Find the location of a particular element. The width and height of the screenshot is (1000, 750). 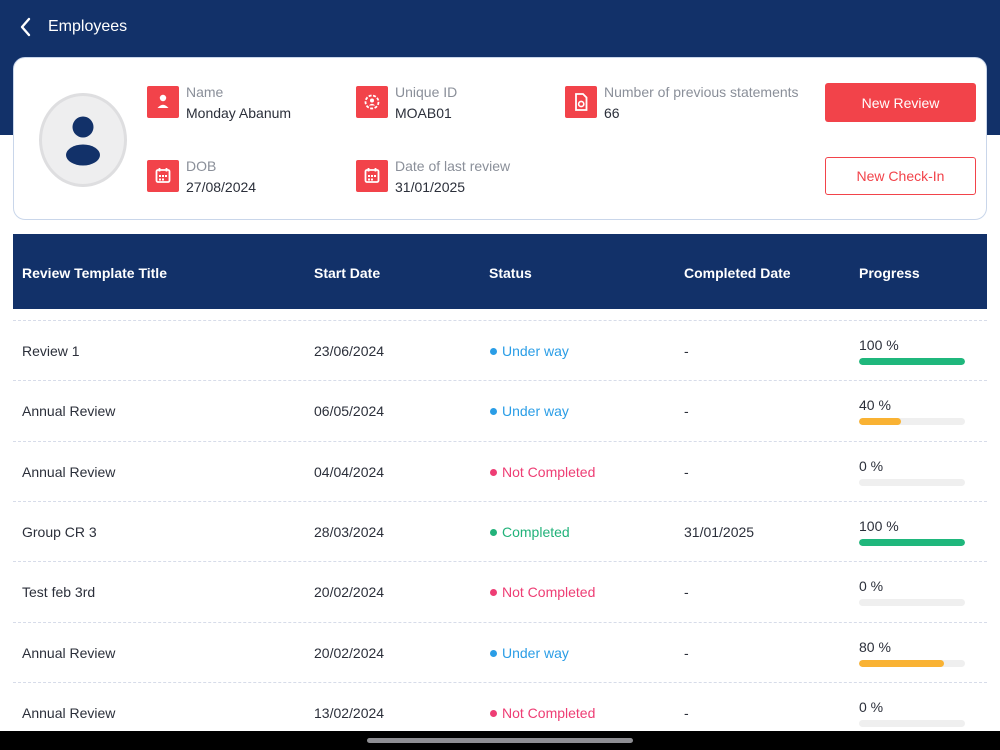

table-row: Test feb 3rd 20/02/2024 Not Completed - 0 % is located at coordinates (500, 591).